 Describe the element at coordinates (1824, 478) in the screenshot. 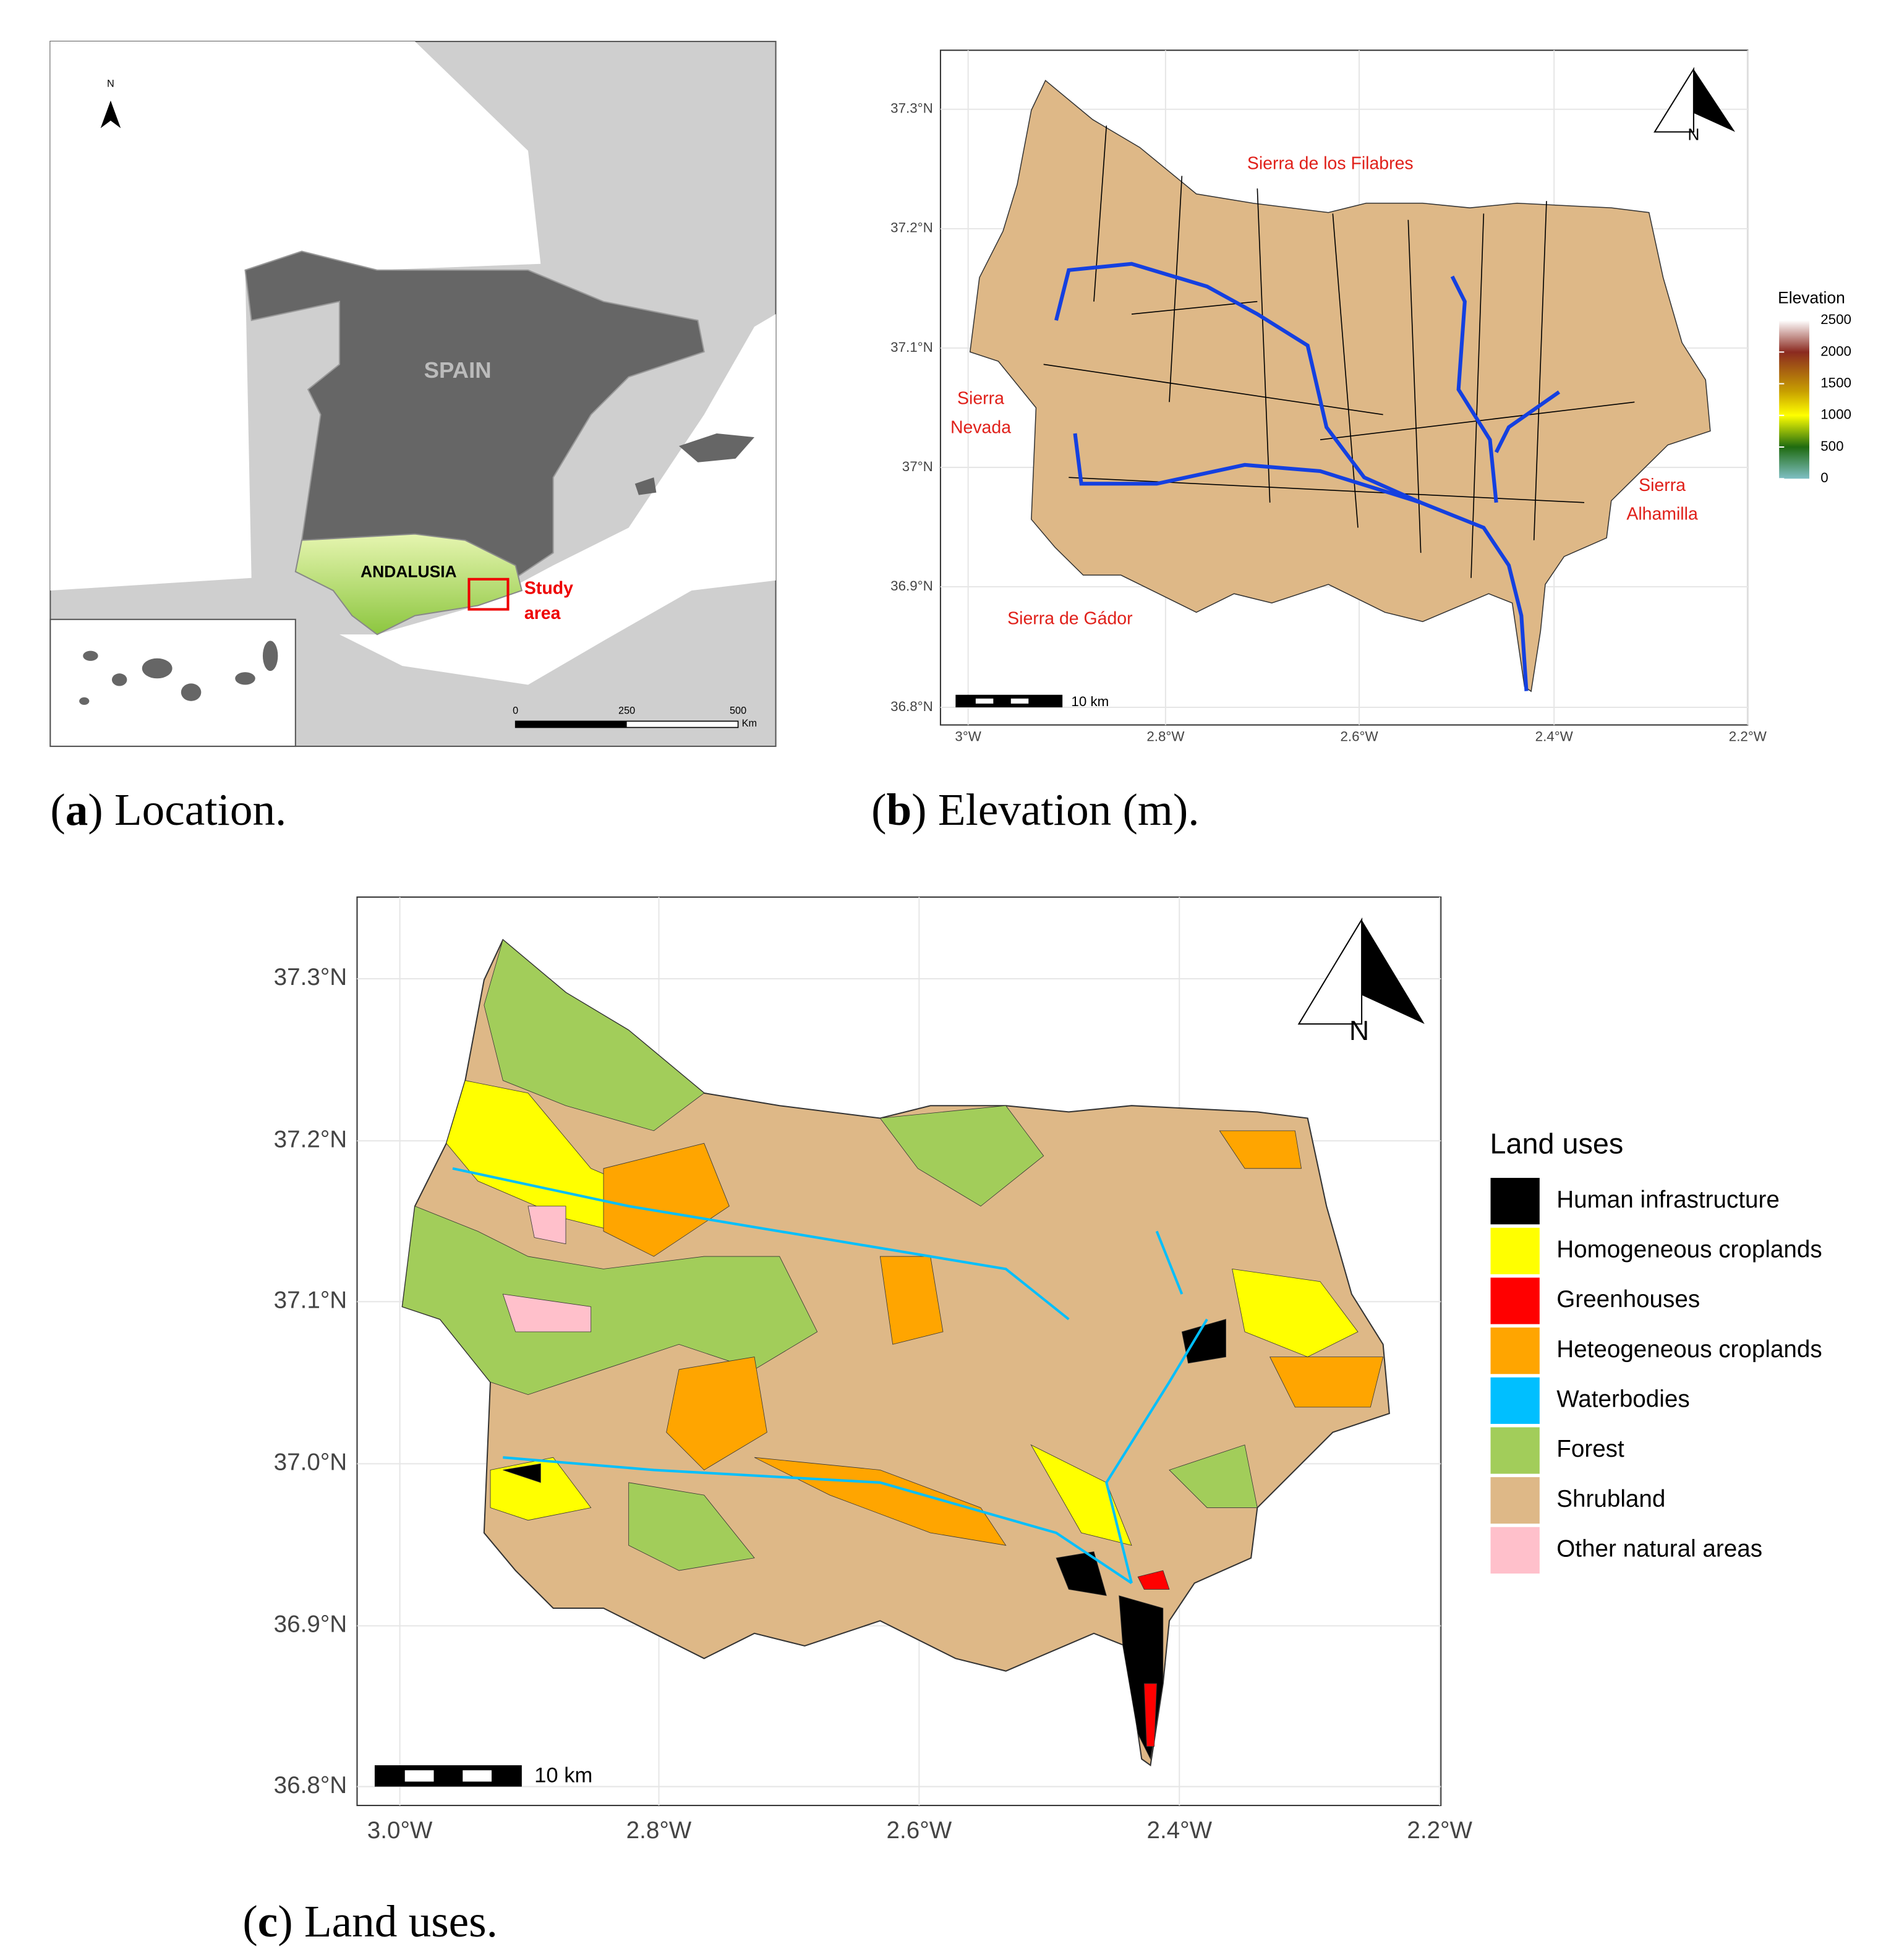

I see `colorbar-label: 0` at that location.